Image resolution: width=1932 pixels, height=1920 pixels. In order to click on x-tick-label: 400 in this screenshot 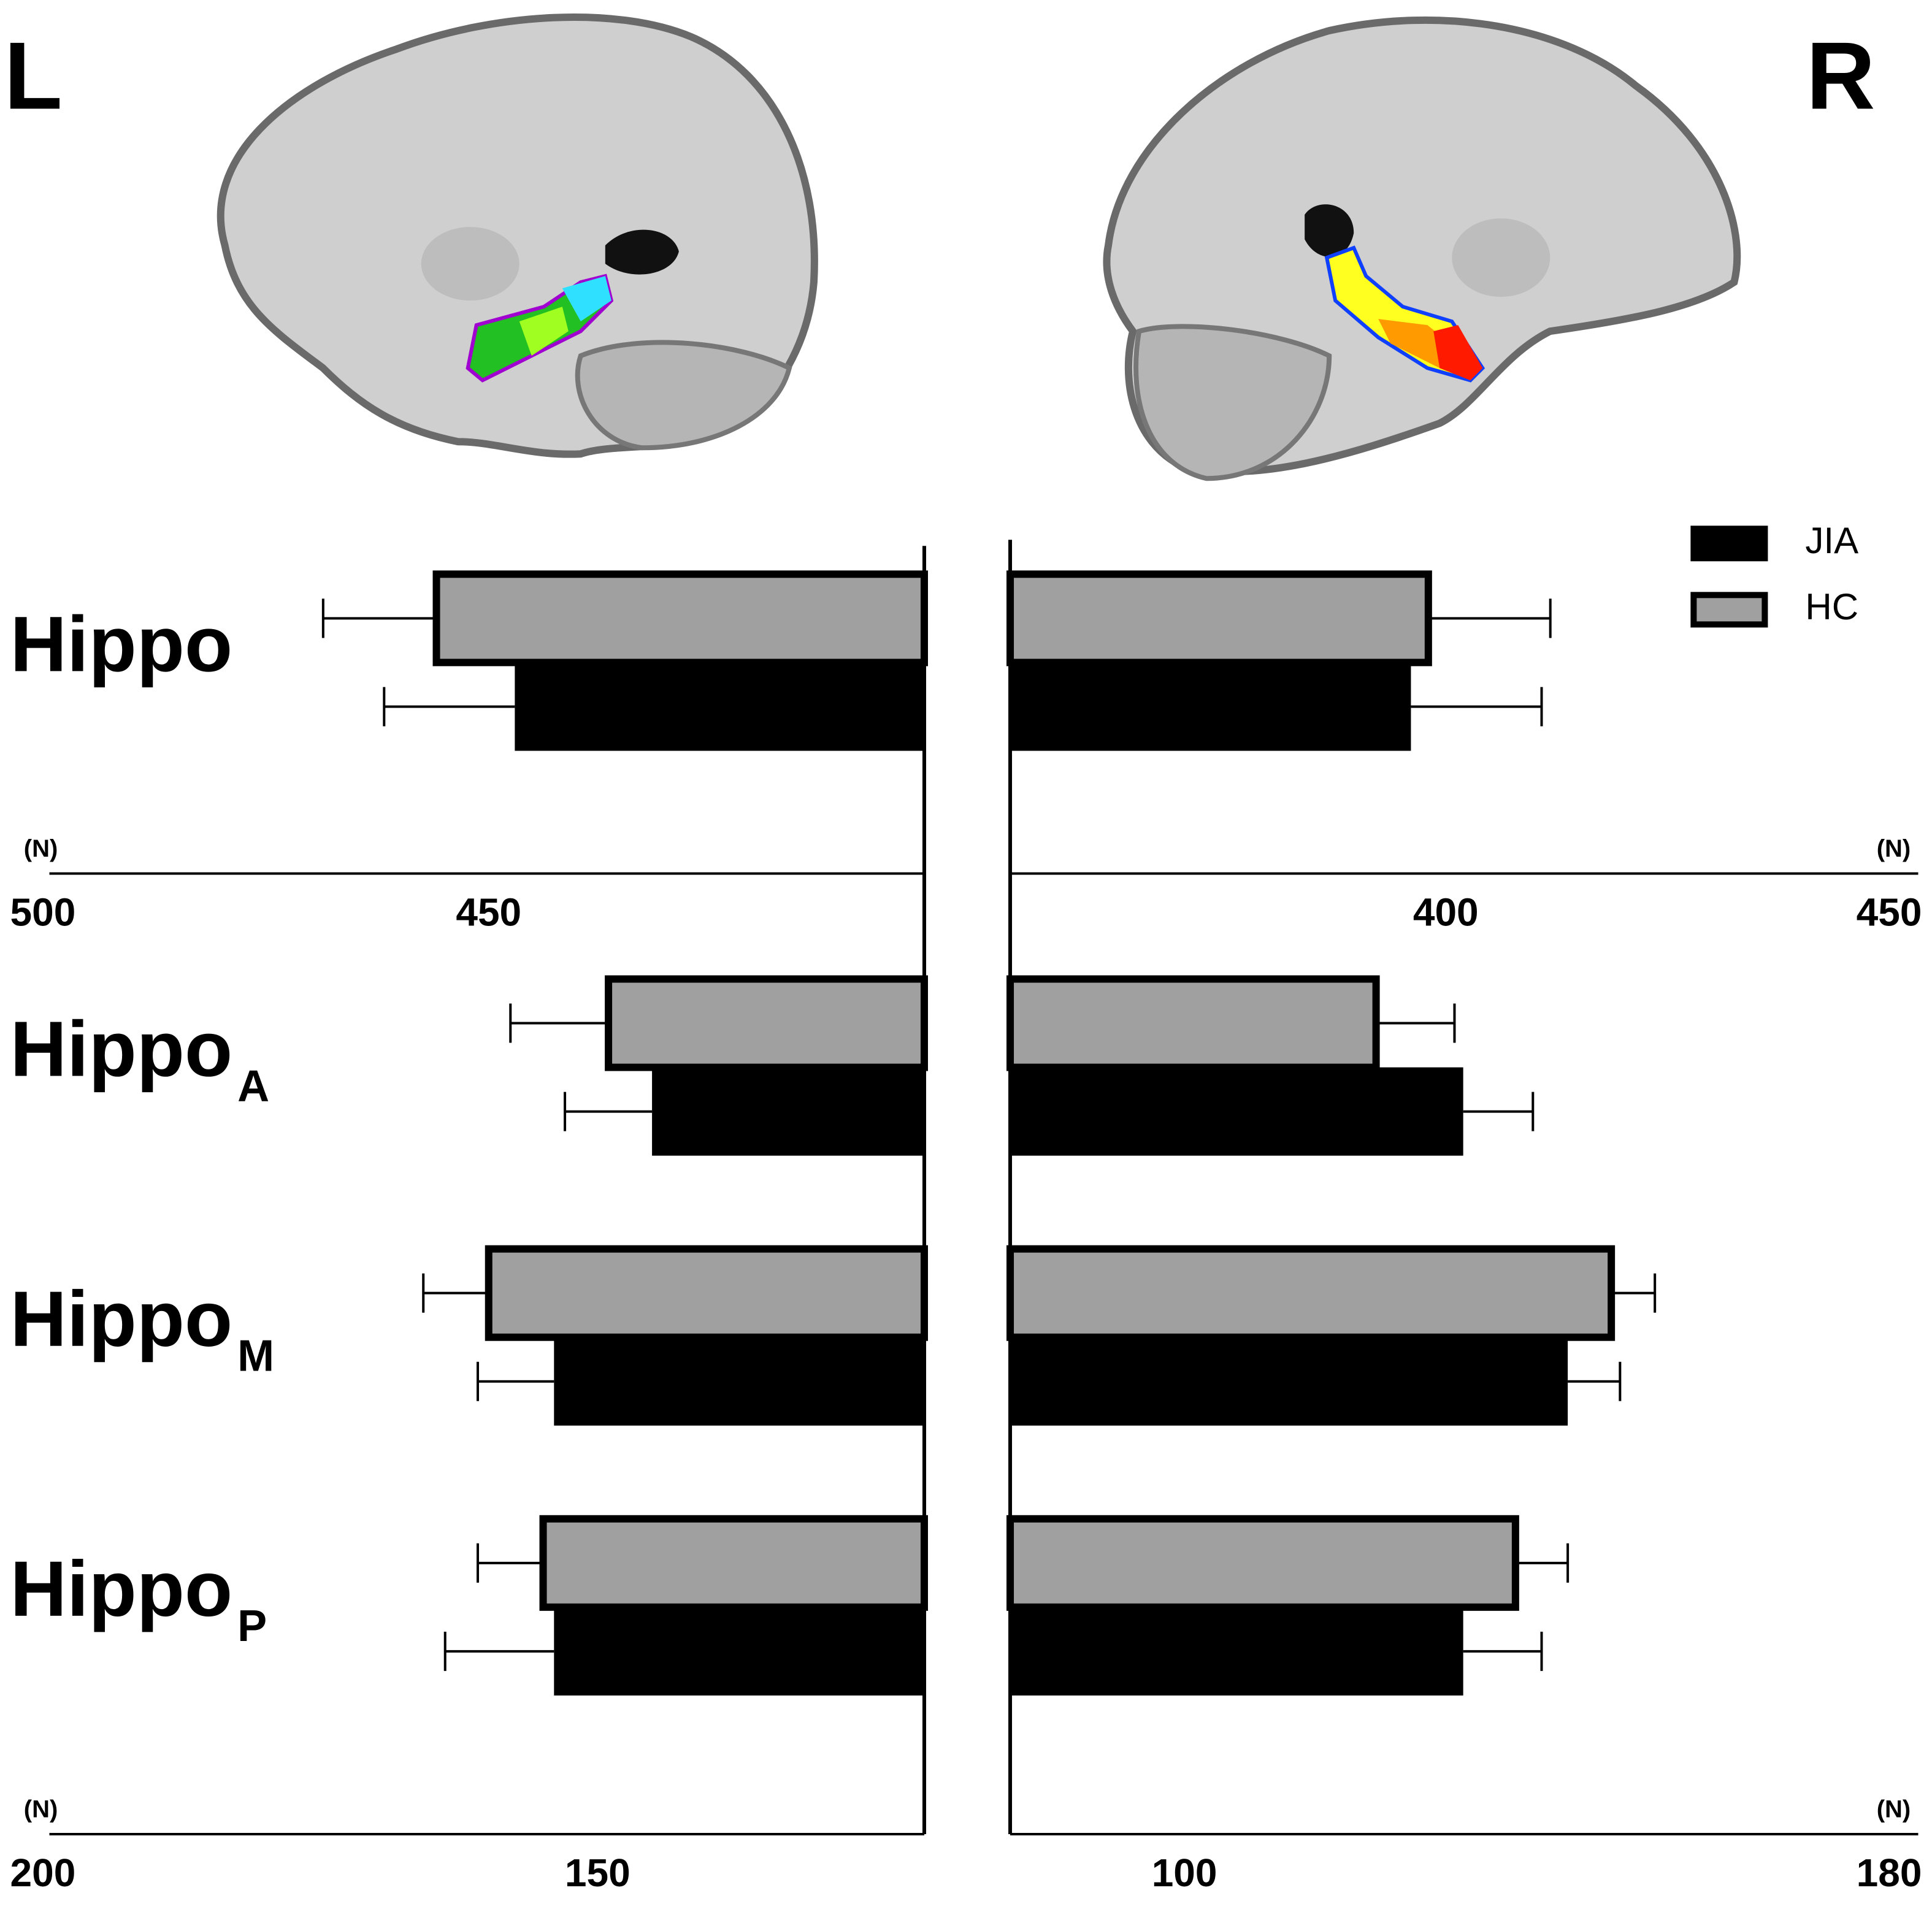, I will do `click(1446, 912)`.